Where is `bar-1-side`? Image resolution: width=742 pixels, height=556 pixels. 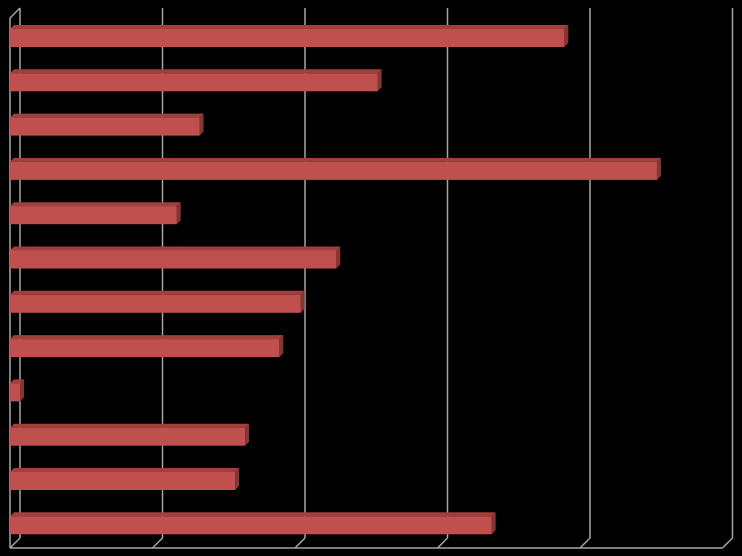
bar-1-side is located at coordinates (566, 36).